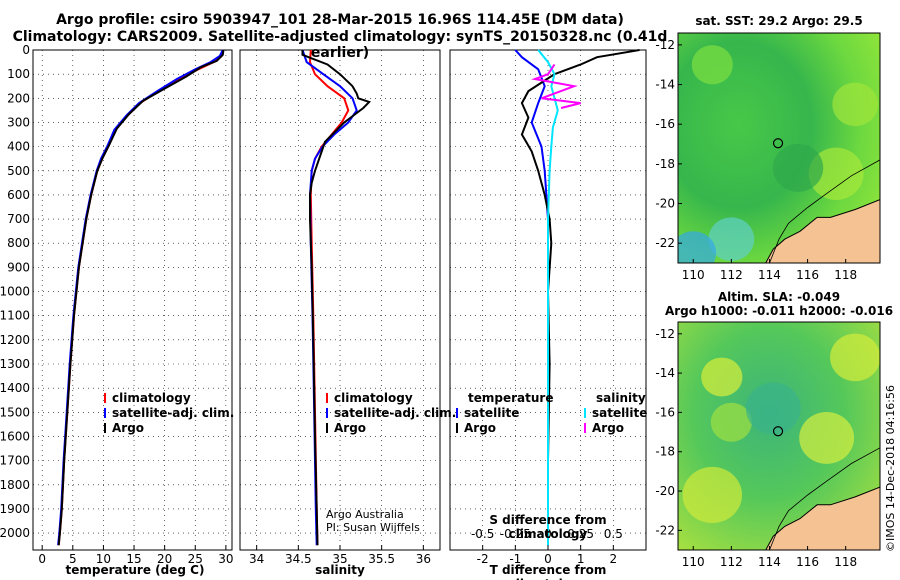 The width and height of the screenshot is (900, 580). I want to click on x-tick-label: 2, so click(614, 559).